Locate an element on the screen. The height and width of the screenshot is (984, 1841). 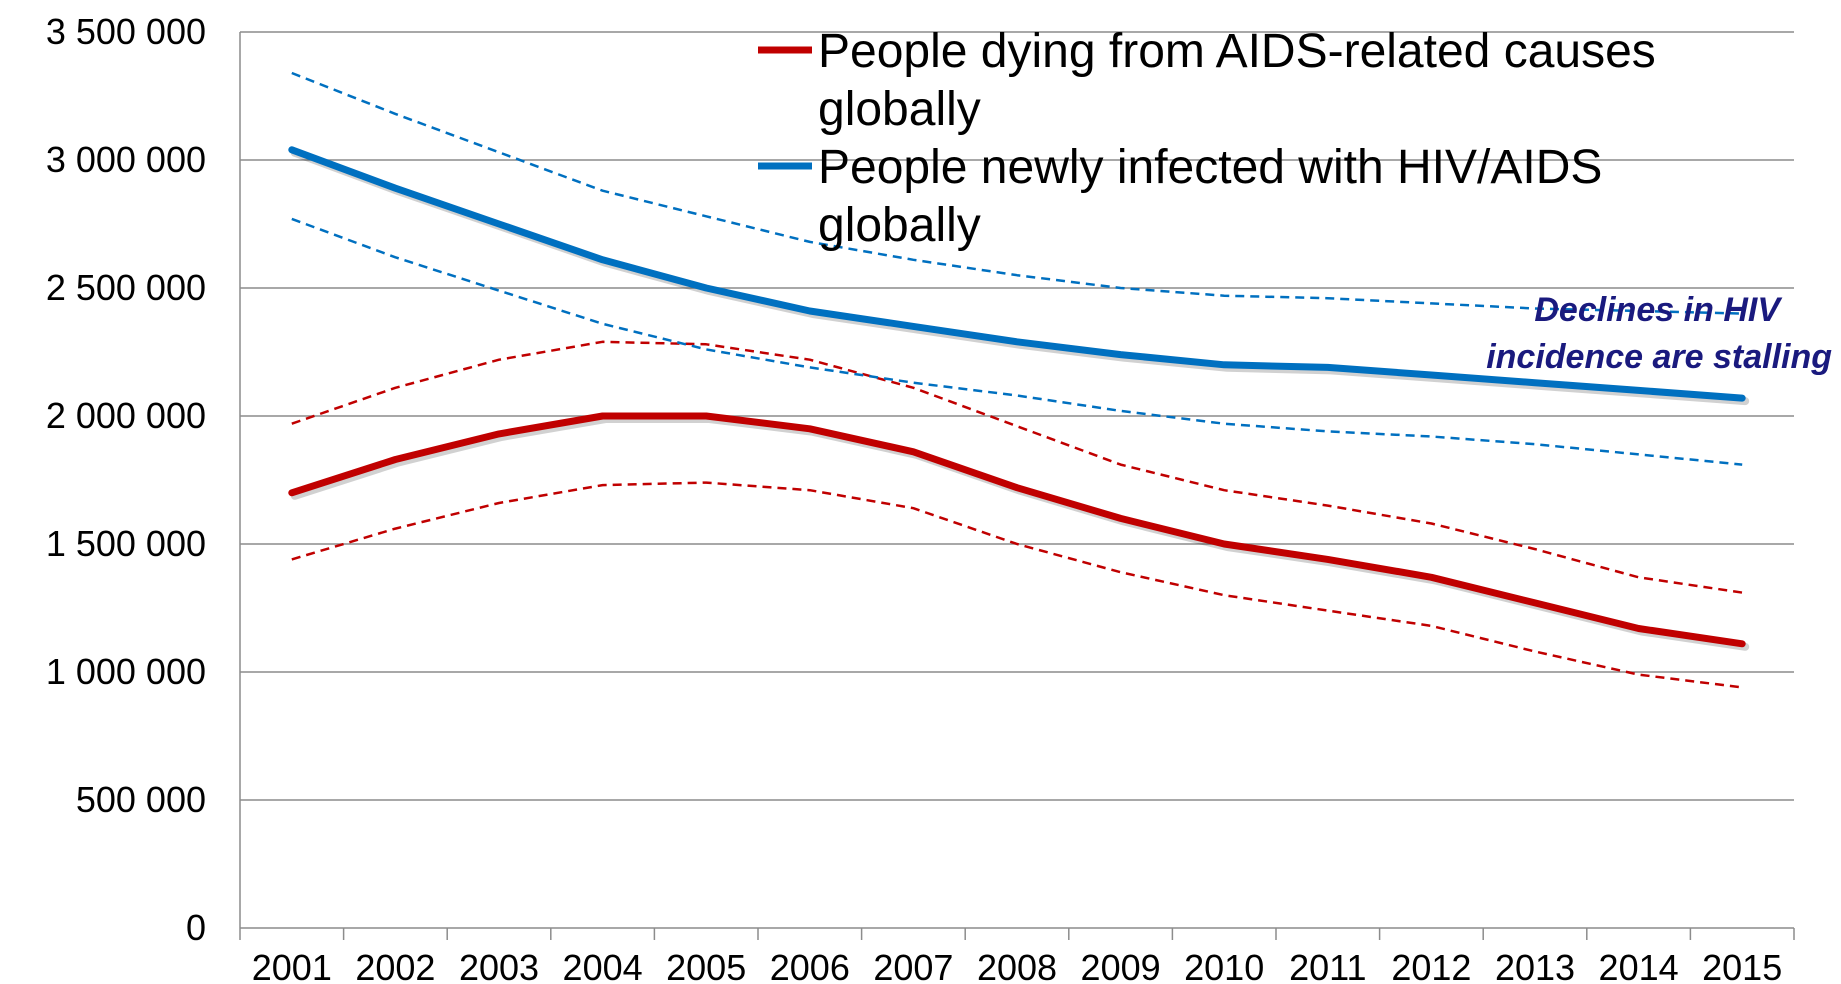
x-tick-label: 2003 is located at coordinates (499, 965).